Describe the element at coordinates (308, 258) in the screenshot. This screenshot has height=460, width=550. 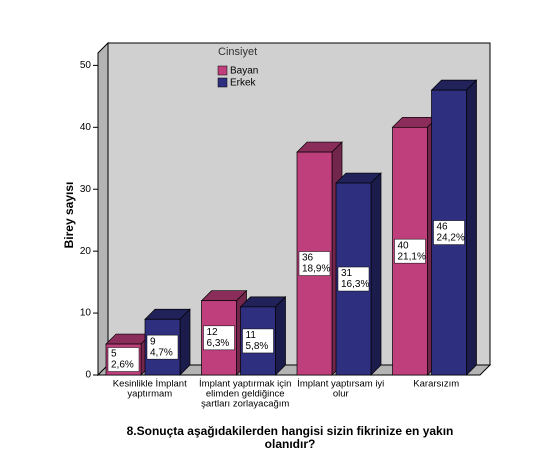
I see `data-label: 36` at that location.